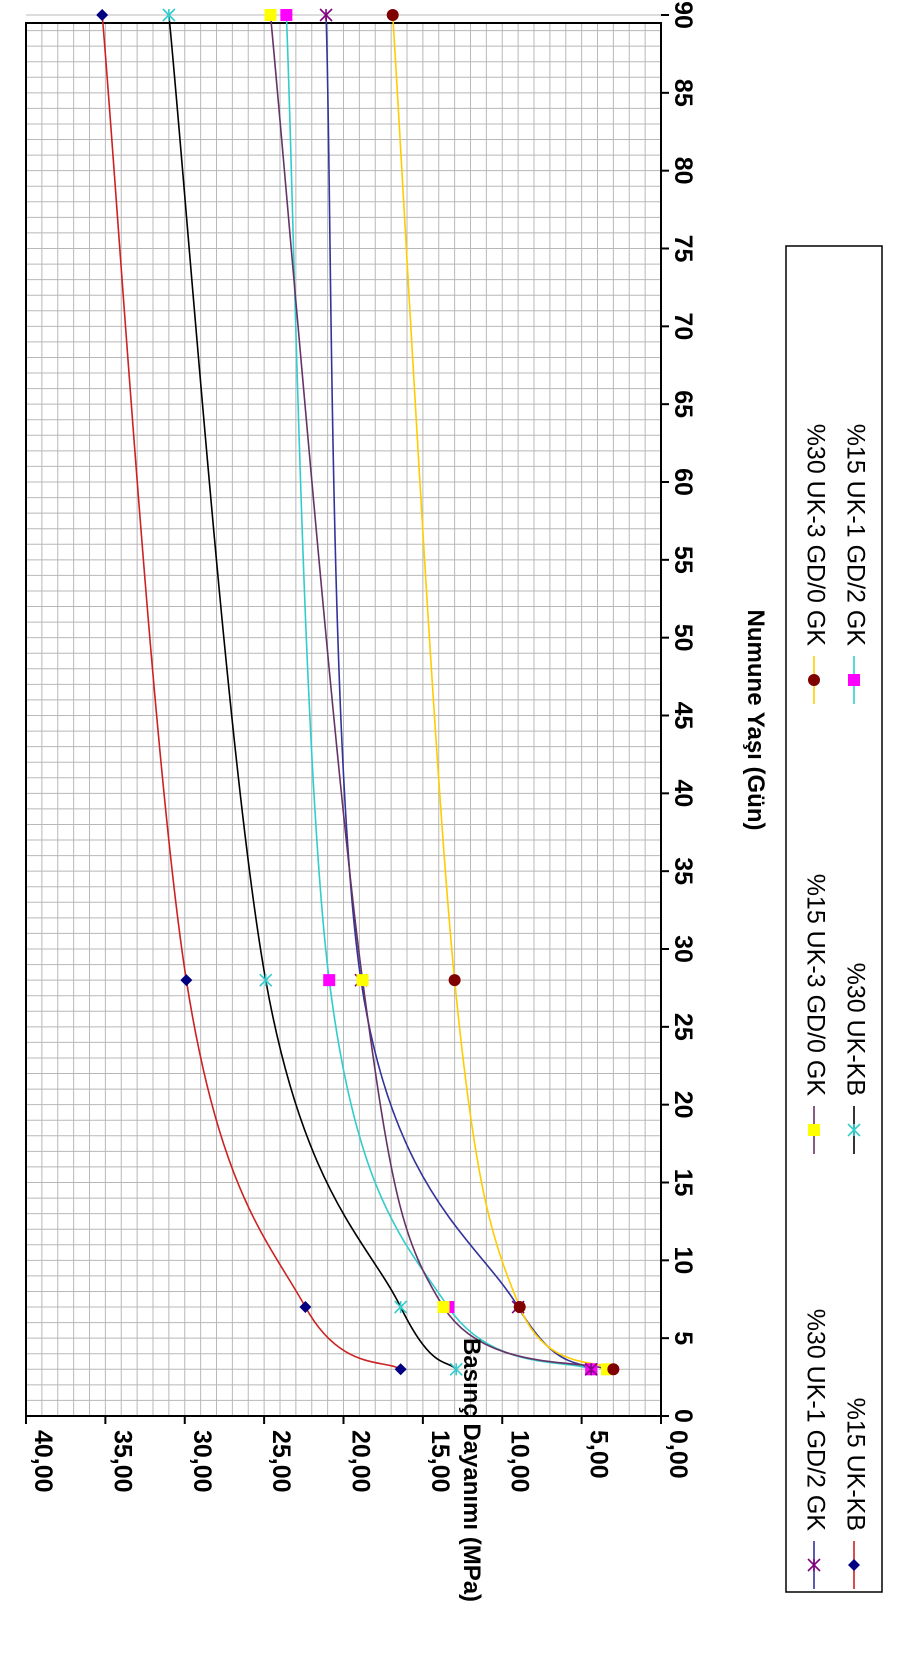  Describe the element at coordinates (683, 93) in the screenshot. I see `x-tick-label: 85` at that location.